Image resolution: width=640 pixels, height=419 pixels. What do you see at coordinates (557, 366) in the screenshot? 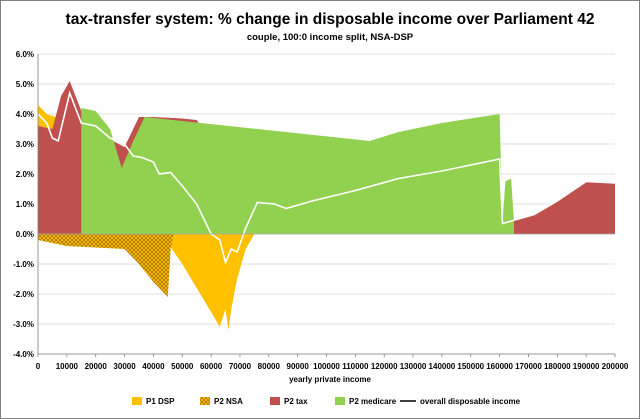
I see `x-tick-label: 180000` at bounding box center [557, 366].